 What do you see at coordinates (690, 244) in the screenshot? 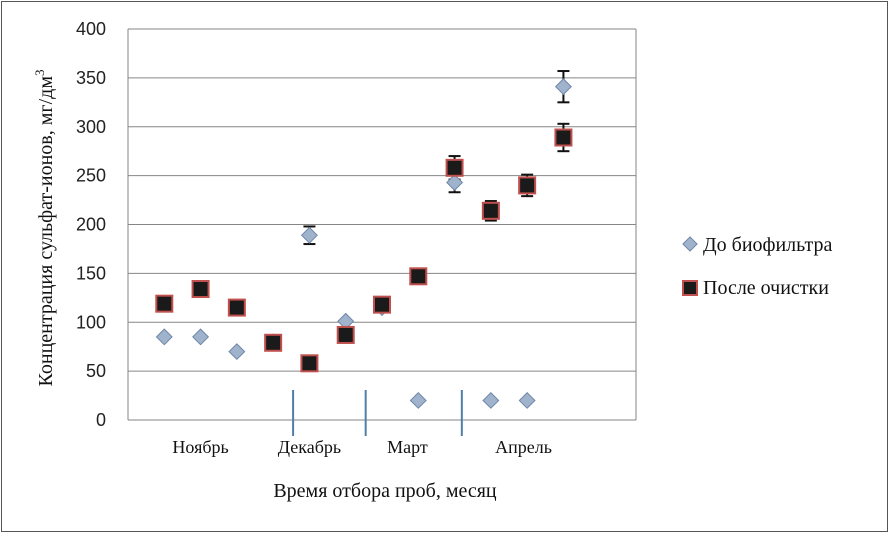
I see `legend-diamond-marker` at bounding box center [690, 244].